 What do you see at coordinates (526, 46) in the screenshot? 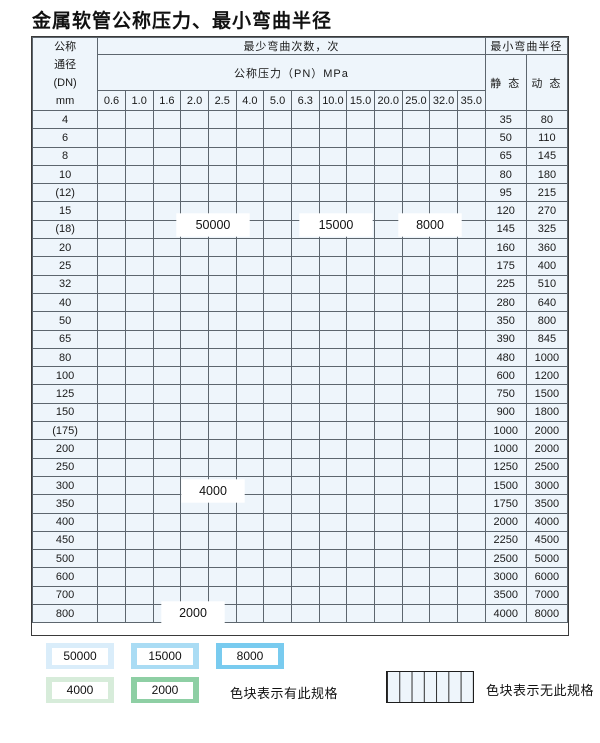
I see `radius-header: 最小弯曲半径` at bounding box center [526, 46].